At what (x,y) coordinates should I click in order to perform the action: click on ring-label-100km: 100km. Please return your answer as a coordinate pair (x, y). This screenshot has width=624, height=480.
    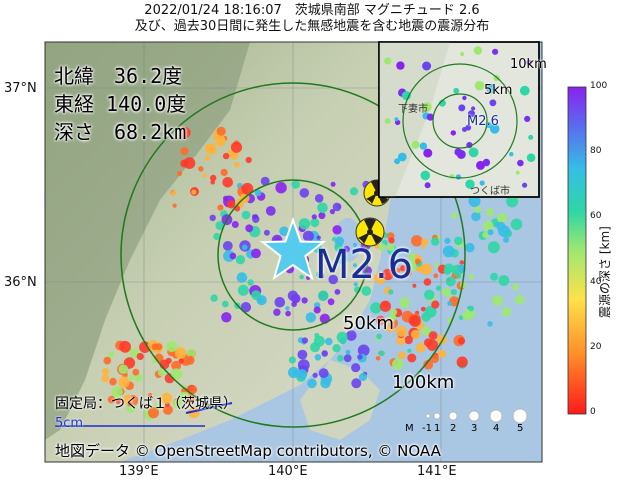
    Looking at the image, I should click on (423, 382).